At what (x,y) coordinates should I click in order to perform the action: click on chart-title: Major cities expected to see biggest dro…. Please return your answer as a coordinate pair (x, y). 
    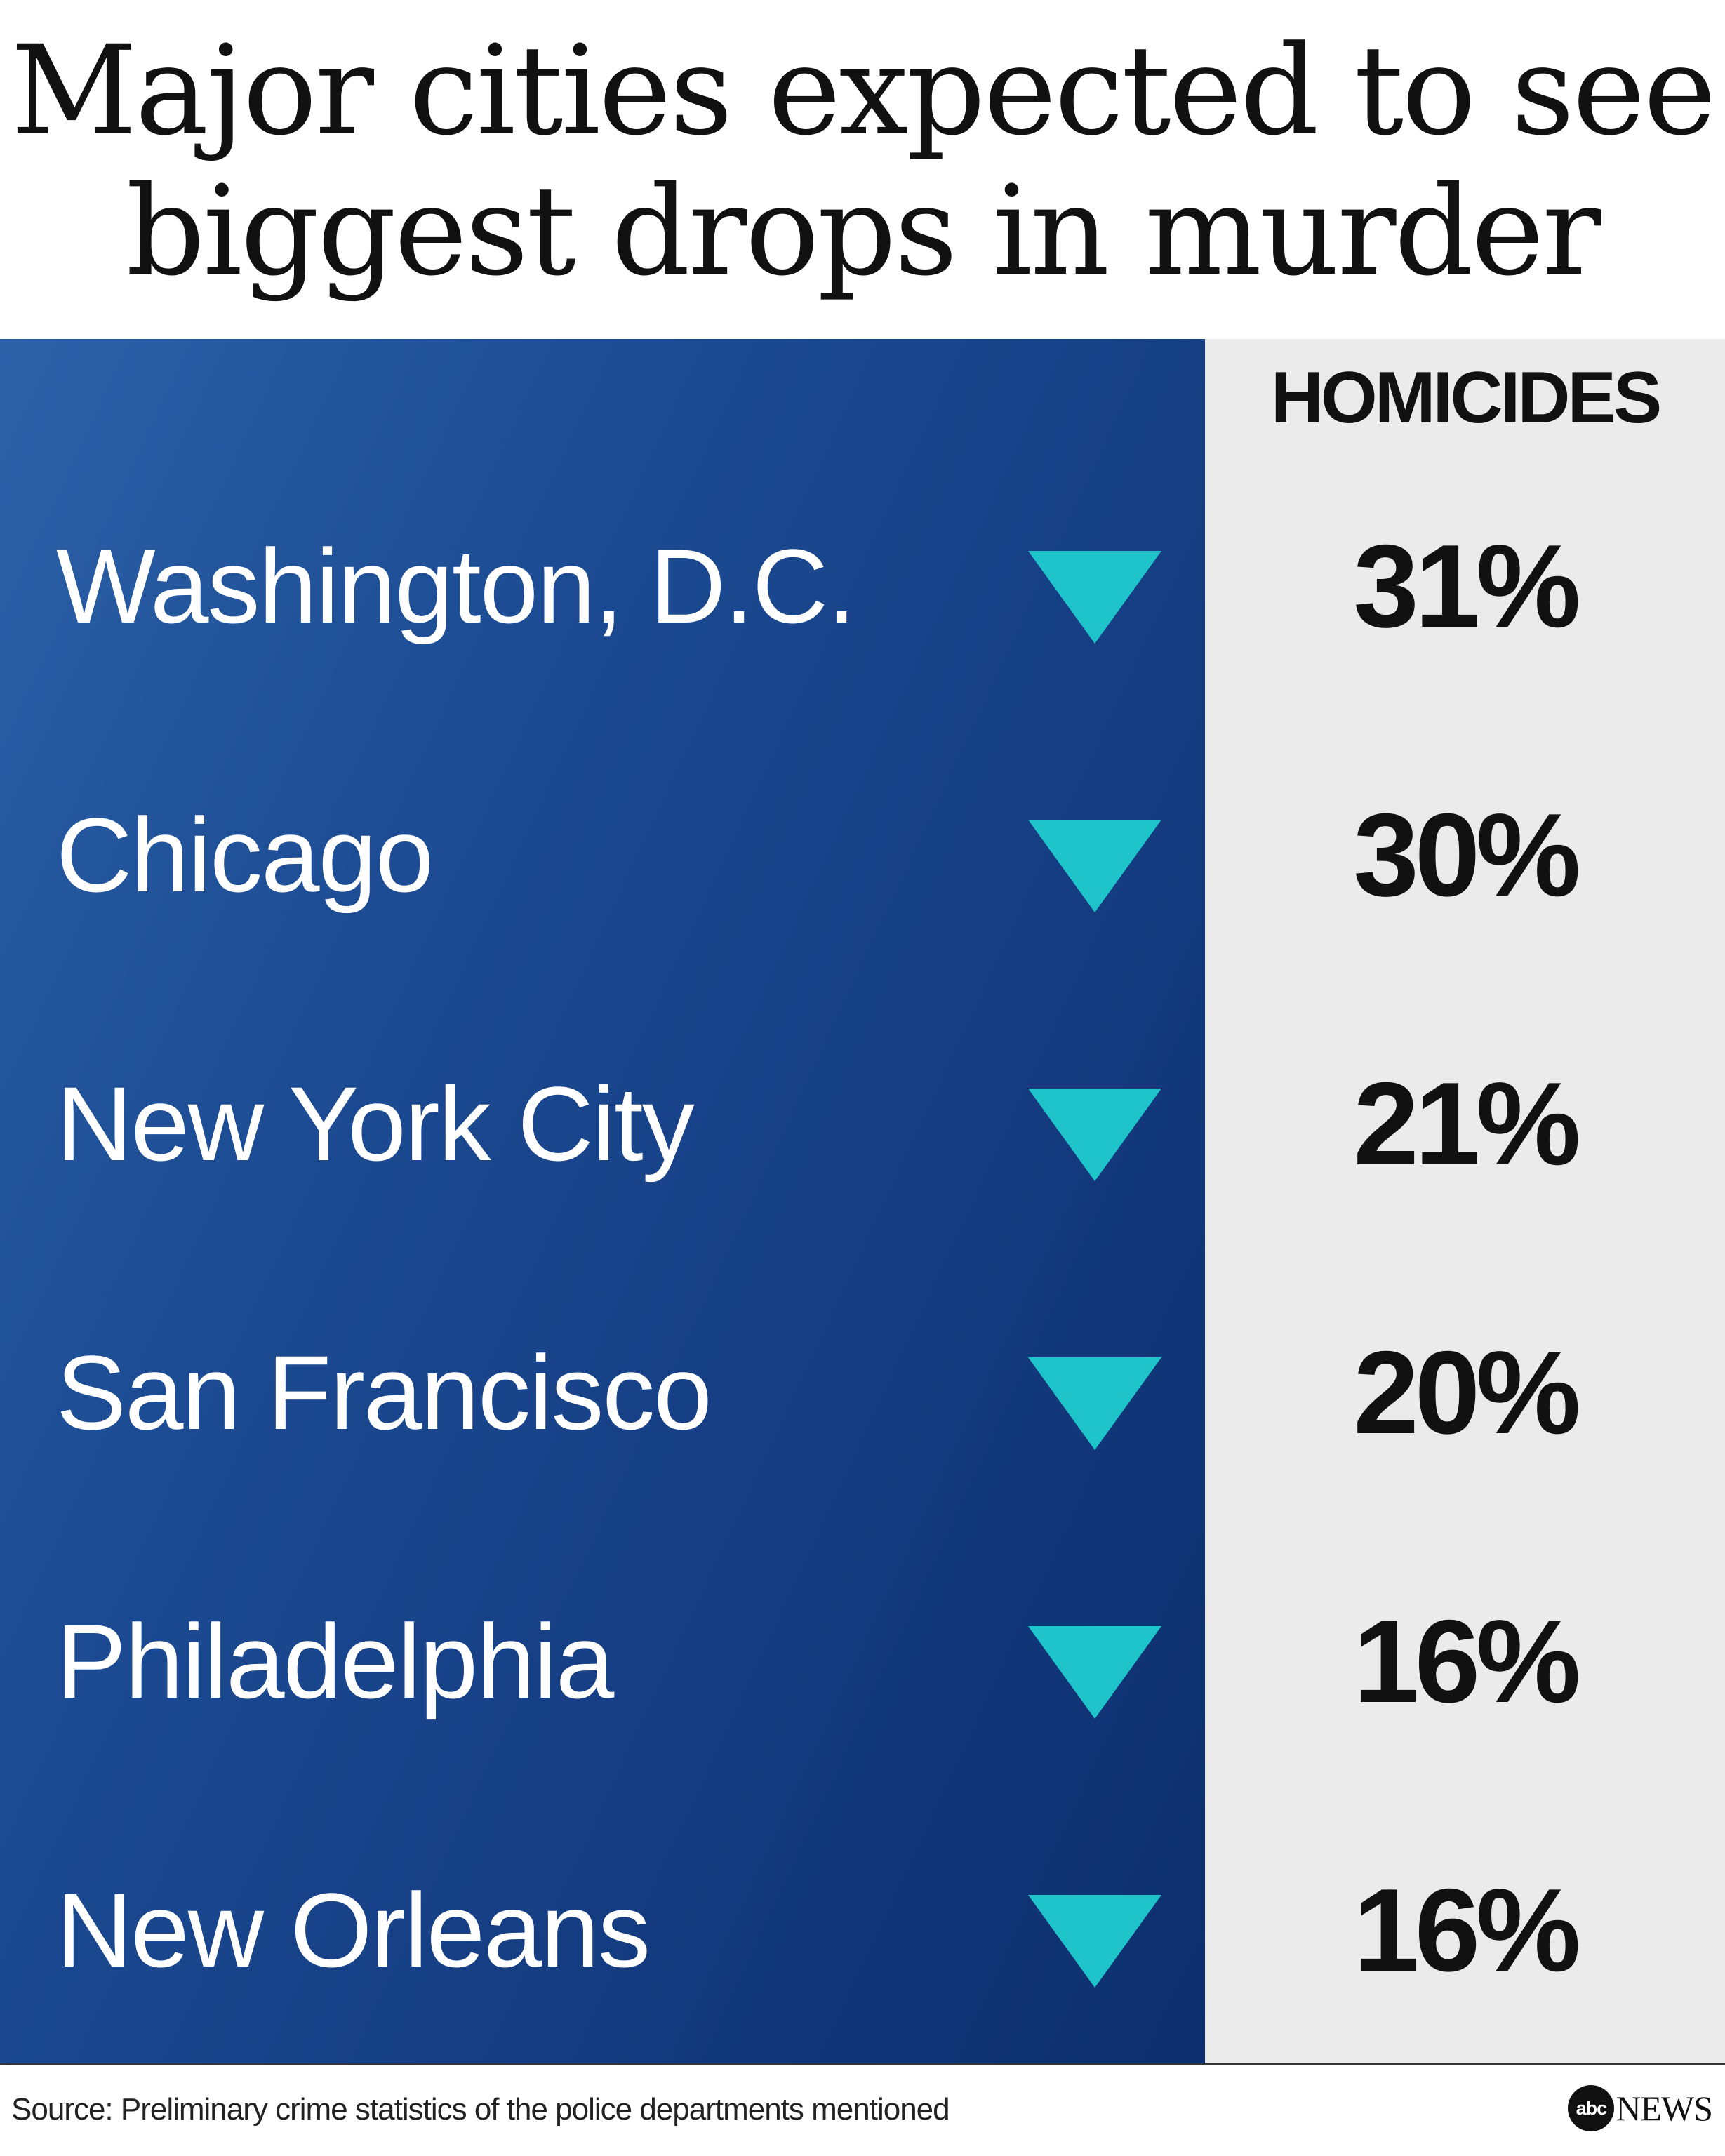
    Looking at the image, I should click on (862, 161).